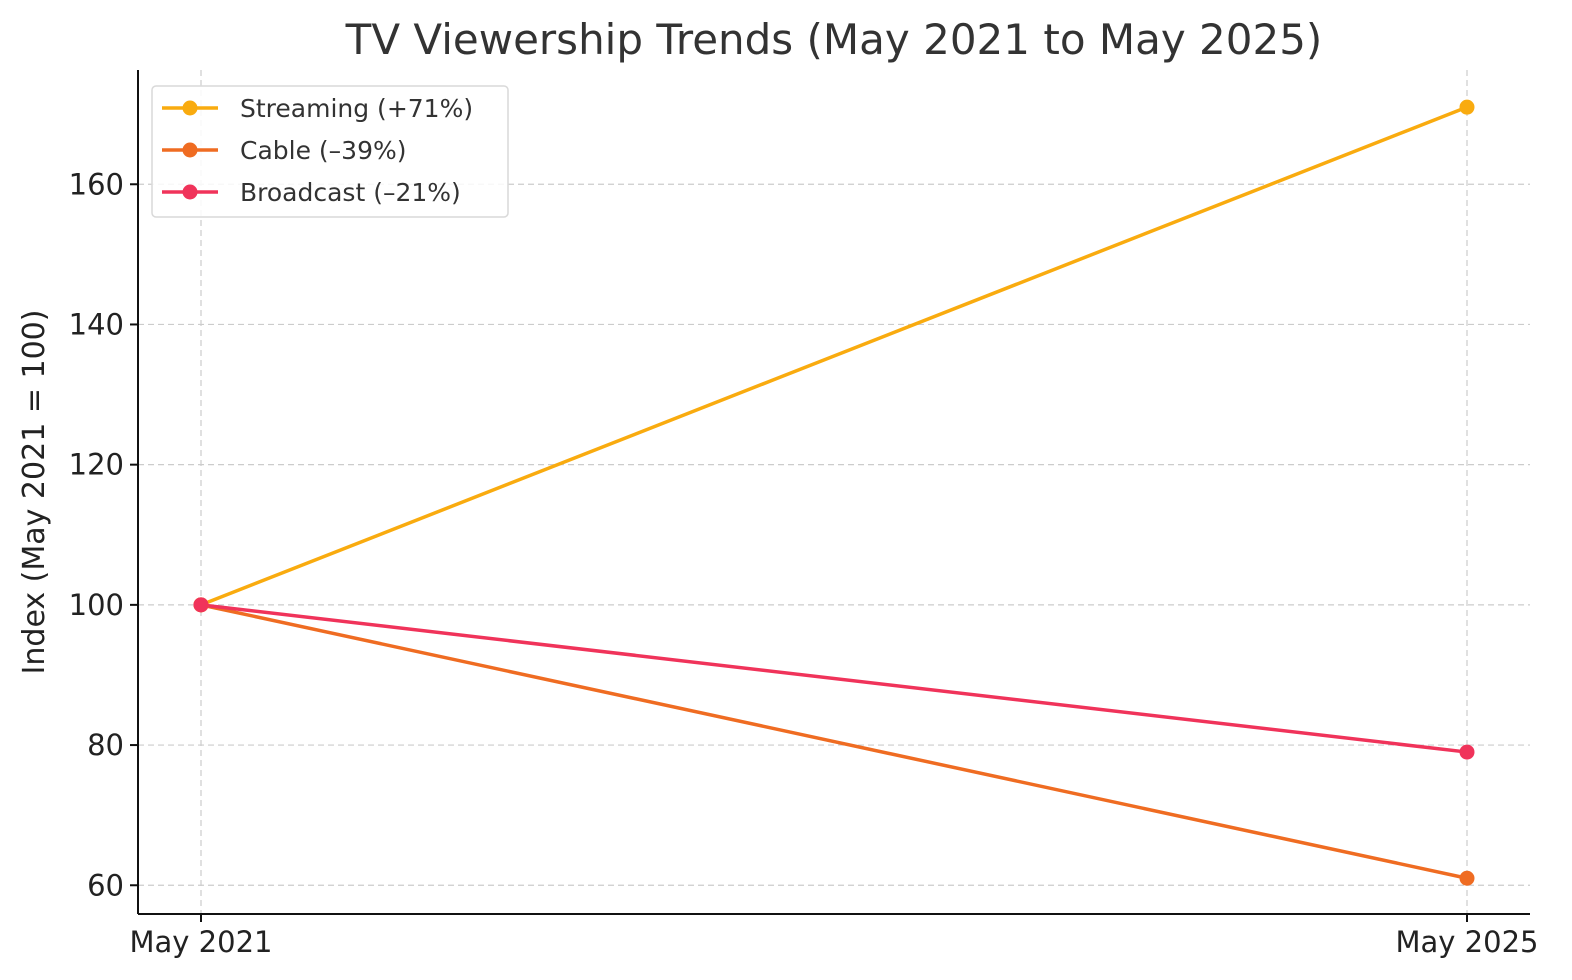 The width and height of the screenshot is (1572, 980). I want to click on y-tick-label: 60, so click(105, 885).